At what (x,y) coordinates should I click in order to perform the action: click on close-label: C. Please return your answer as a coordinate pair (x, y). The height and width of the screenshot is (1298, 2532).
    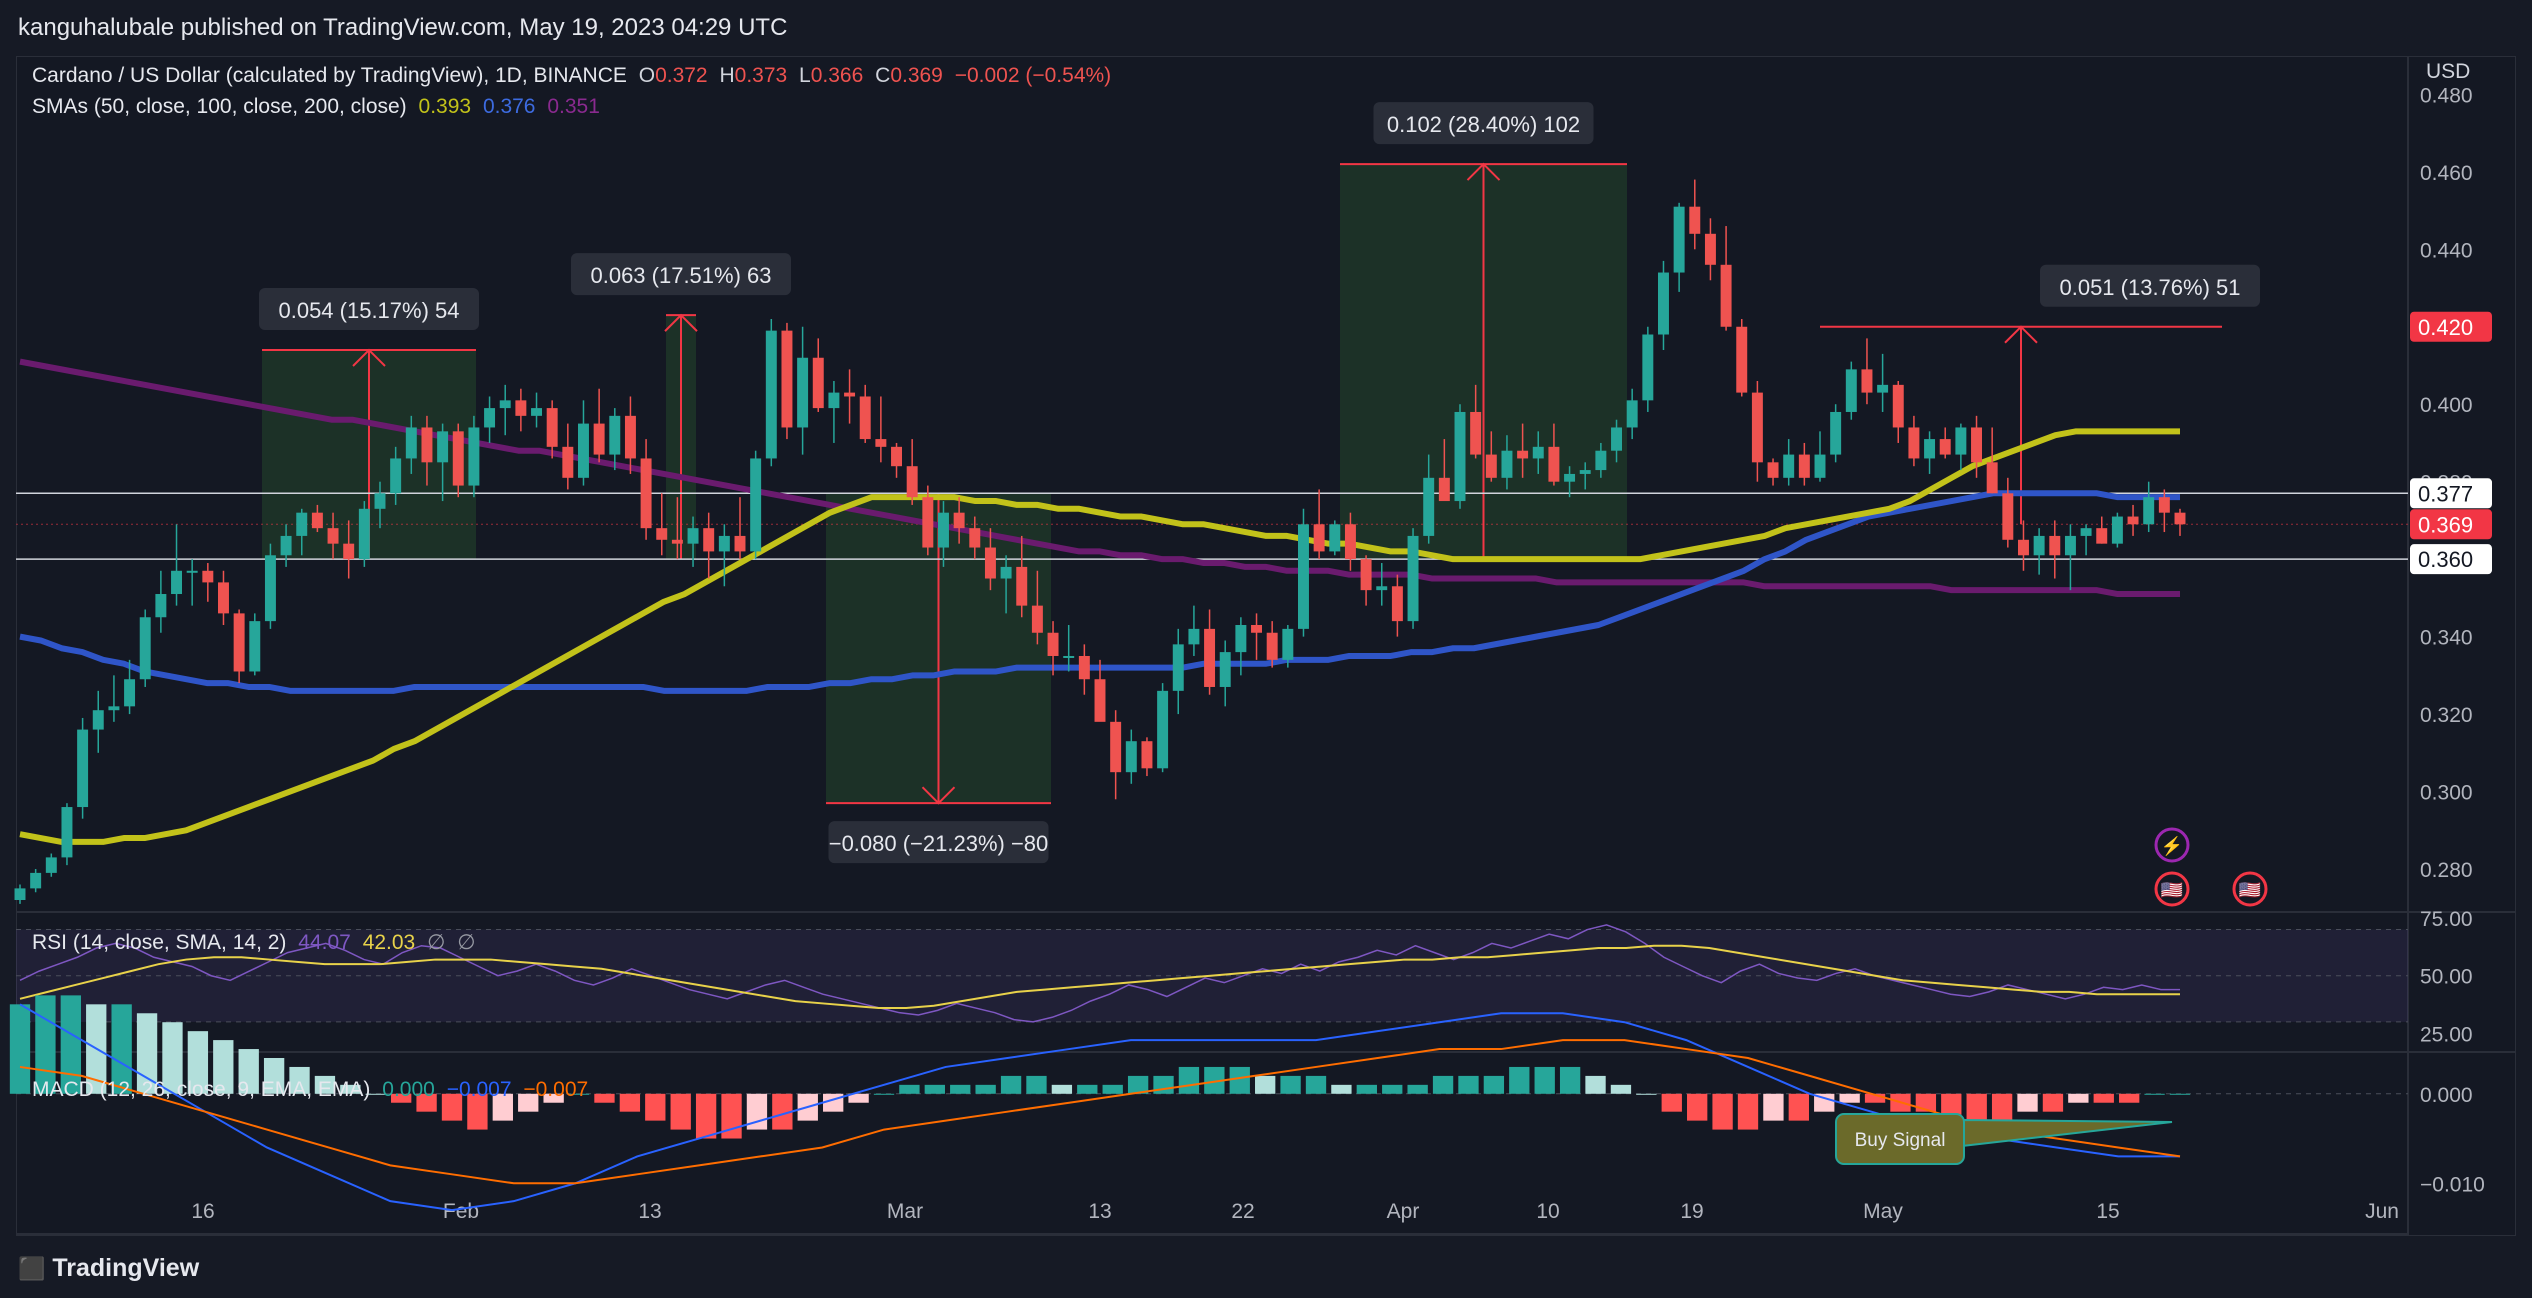
    Looking at the image, I should click on (883, 75).